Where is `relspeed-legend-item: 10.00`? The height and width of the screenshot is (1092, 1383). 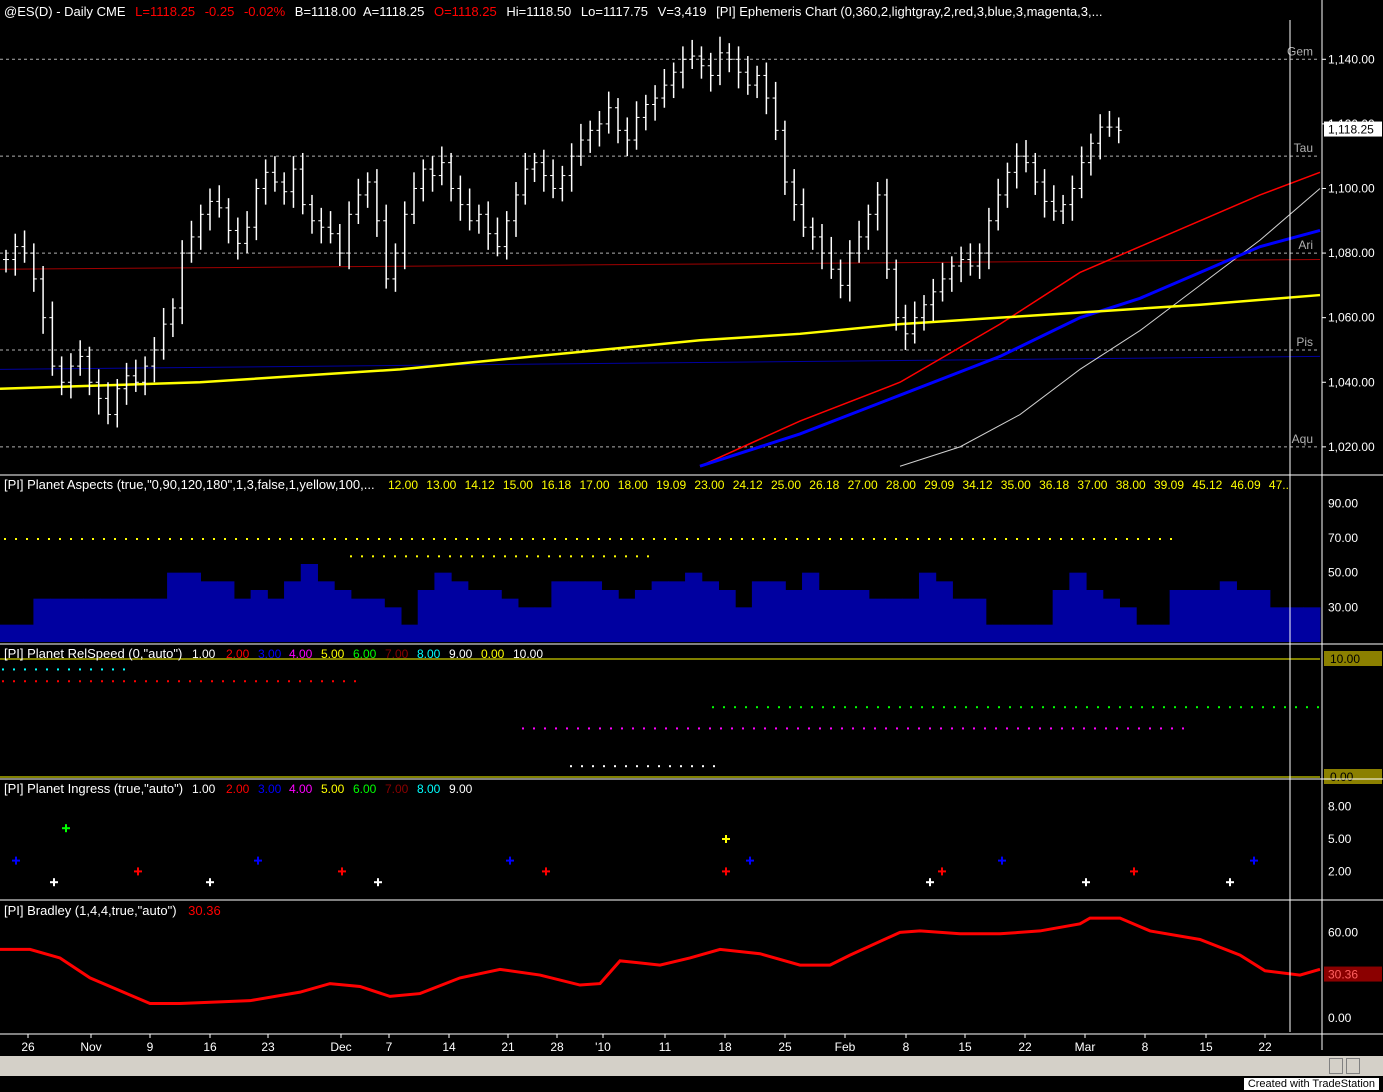 relspeed-legend-item: 10.00 is located at coordinates (528, 654).